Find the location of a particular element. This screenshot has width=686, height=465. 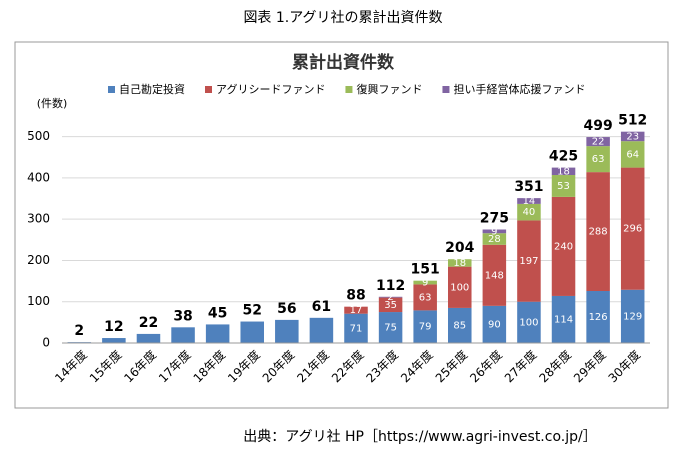

total-label: 12 is located at coordinates (113, 327).